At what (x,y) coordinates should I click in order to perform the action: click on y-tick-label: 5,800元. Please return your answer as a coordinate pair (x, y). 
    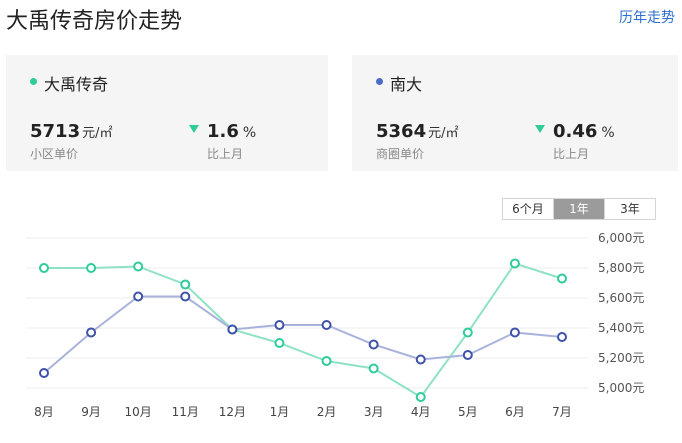
    Looking at the image, I should click on (621, 268).